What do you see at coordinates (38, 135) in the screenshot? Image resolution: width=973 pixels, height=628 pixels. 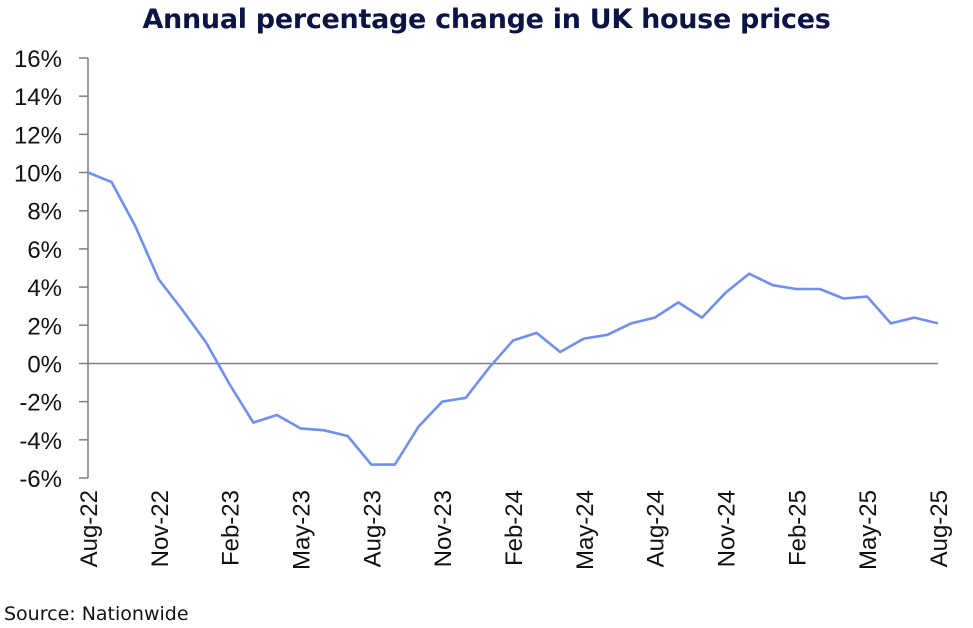 I see `y-tick-label: 12%` at bounding box center [38, 135].